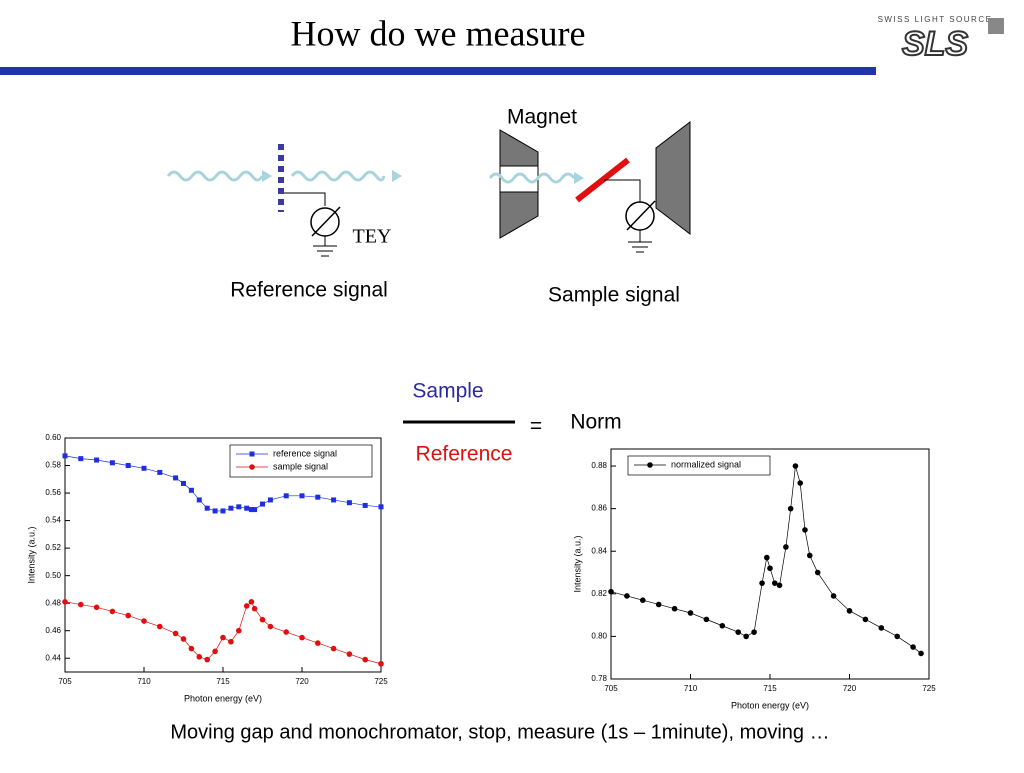  What do you see at coordinates (599, 508) in the screenshot?
I see `y-tick-label: 0.86` at bounding box center [599, 508].